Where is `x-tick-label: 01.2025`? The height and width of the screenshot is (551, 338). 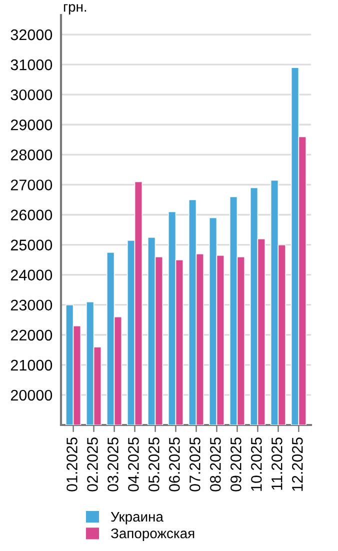
x-tick-label: 01.2025 is located at coordinates (72, 464).